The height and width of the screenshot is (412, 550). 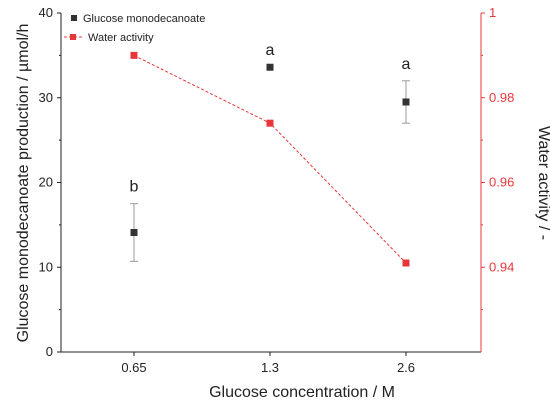 What do you see at coordinates (144, 19) in the screenshot?
I see `legend-label-glucose-monodecanoate: Glucose monodecanoate` at bounding box center [144, 19].